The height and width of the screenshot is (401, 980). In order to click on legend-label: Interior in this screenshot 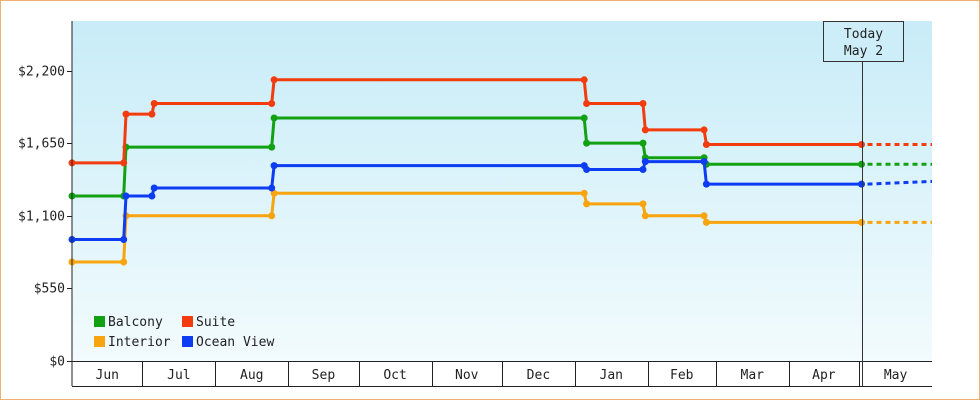, I will do `click(139, 342)`.